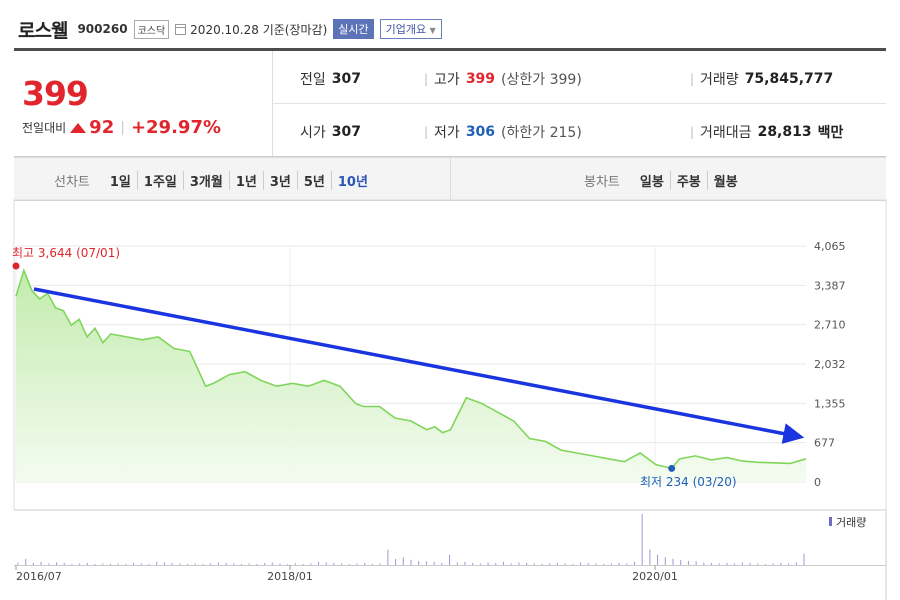  What do you see at coordinates (66, 253) in the screenshot?
I see `max-label: 최고 3,644 (07/01)` at bounding box center [66, 253].